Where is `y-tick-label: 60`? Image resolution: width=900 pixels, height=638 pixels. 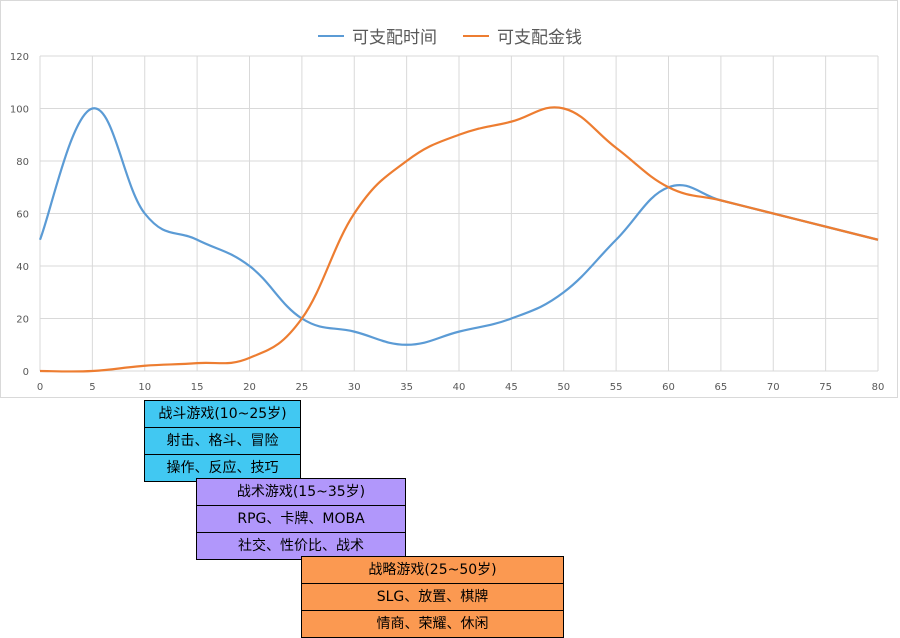 y-tick-label: 60 is located at coordinates (22, 215).